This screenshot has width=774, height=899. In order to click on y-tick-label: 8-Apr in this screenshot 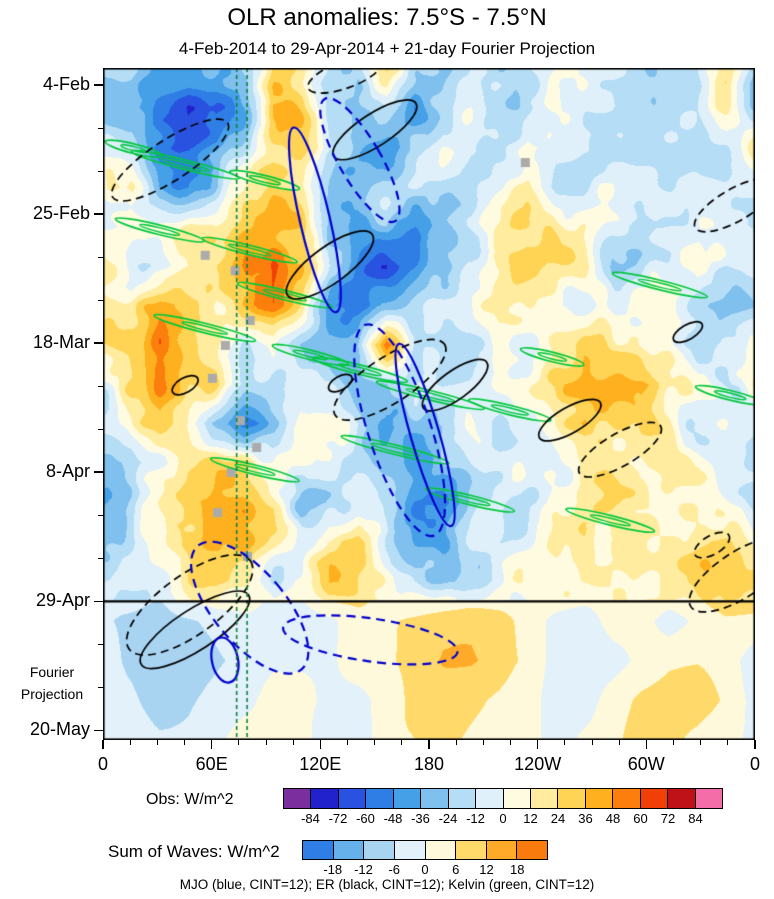, I will do `click(67, 471)`.